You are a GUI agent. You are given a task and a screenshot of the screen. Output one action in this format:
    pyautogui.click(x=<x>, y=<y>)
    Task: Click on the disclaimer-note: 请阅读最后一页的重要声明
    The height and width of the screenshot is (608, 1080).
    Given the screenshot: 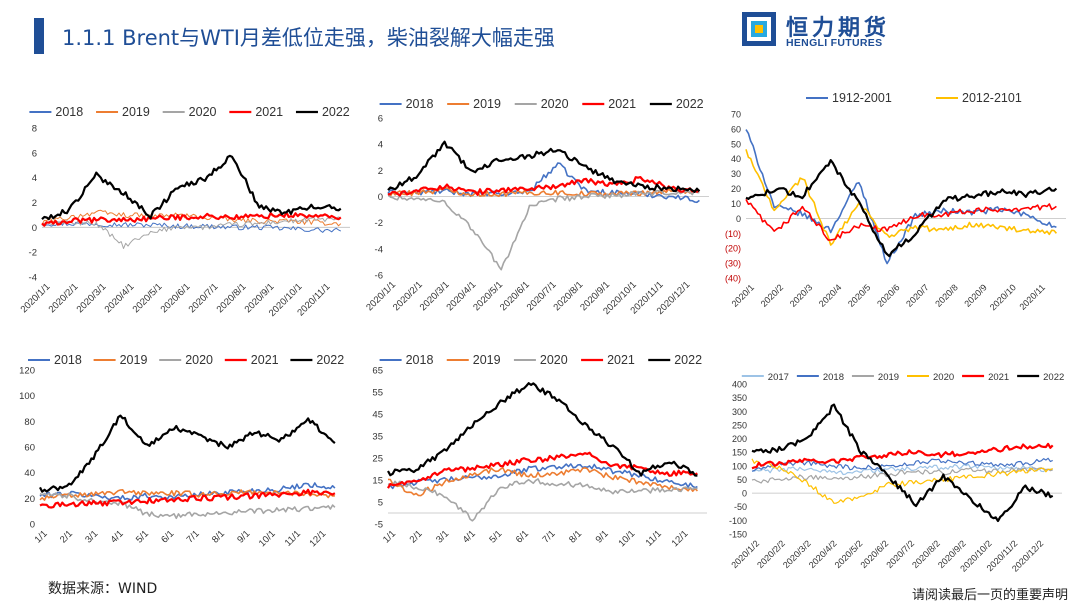 What is the action you would take?
    pyautogui.click(x=989, y=595)
    